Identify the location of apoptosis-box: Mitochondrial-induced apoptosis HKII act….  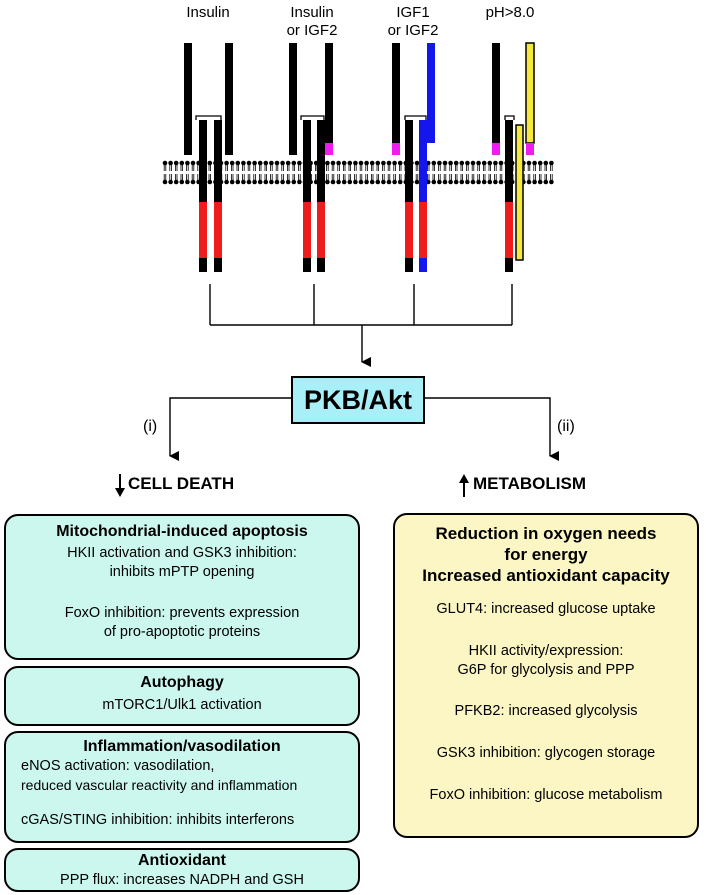
(182, 587).